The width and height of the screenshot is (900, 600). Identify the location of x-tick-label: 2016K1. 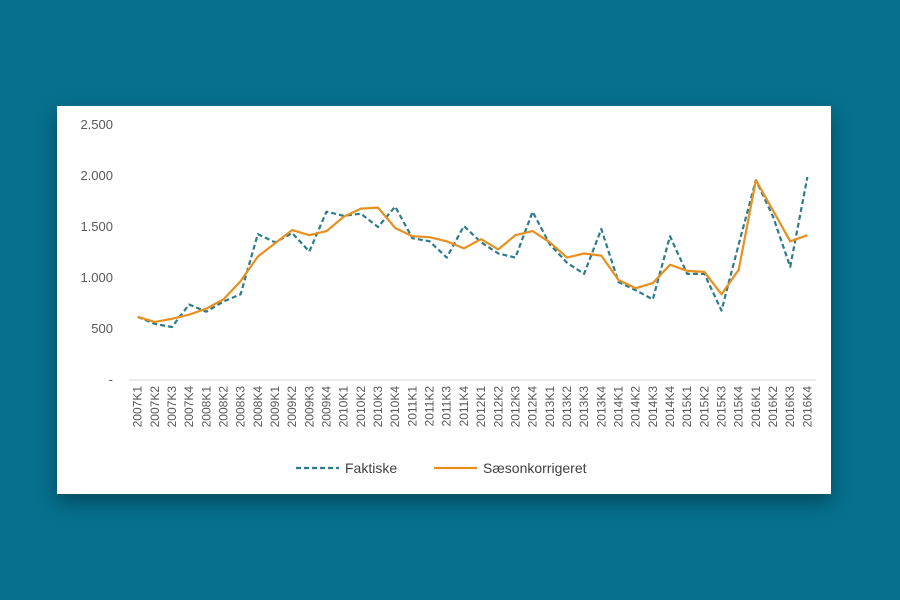
(756, 407).